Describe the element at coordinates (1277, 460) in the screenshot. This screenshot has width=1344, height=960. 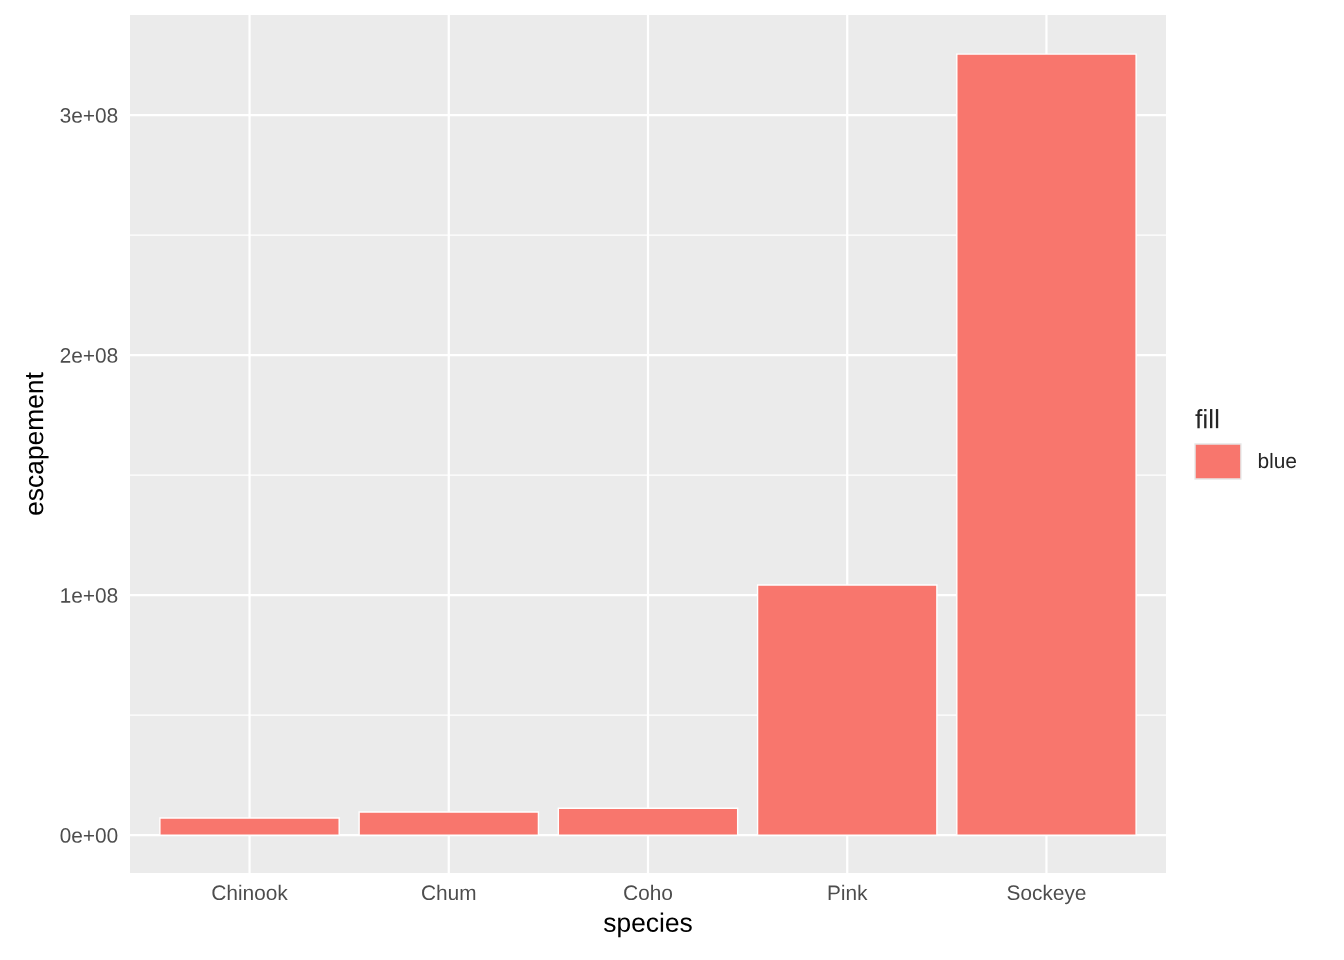
I see `legend-label: blue` at that location.